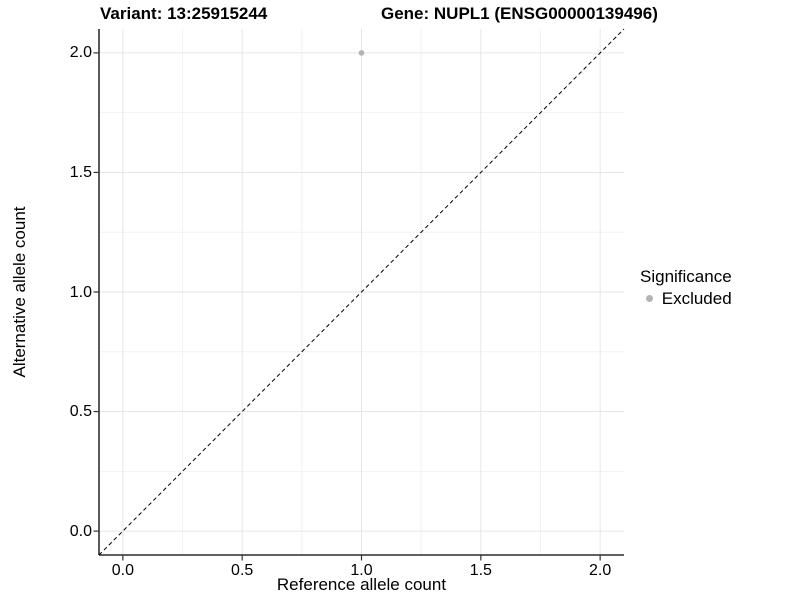 The width and height of the screenshot is (800, 600). What do you see at coordinates (80, 531) in the screenshot?
I see `y-tick-label: 0.0` at bounding box center [80, 531].